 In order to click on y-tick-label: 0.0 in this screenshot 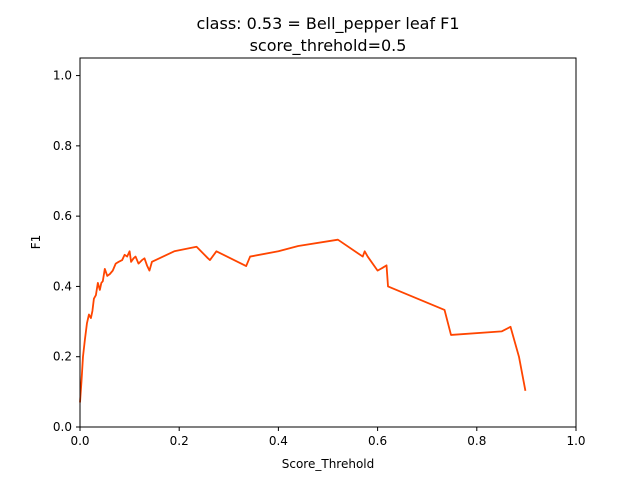, I will do `click(62, 427)`.